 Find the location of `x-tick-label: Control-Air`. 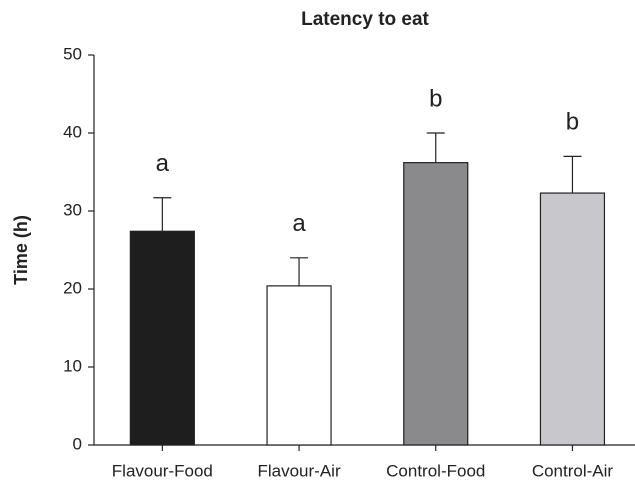

x-tick-label: Control-Air is located at coordinates (573, 470).